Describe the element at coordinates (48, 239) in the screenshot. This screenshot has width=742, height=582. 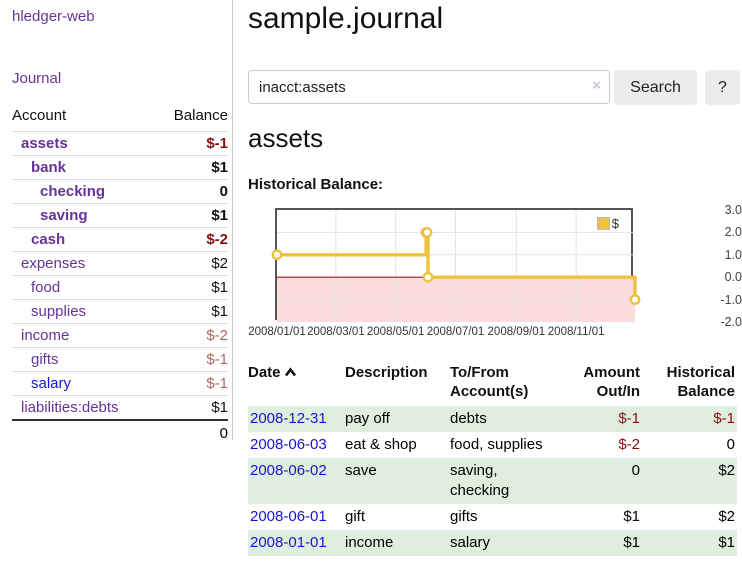
I see `account-link: cash` at that location.